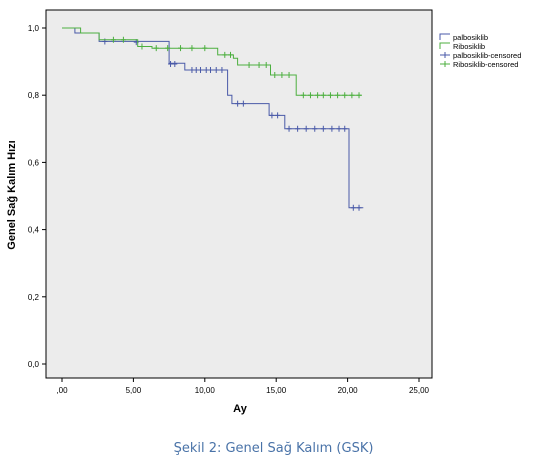 The image size is (547, 474). What do you see at coordinates (487, 55) in the screenshot?
I see `legend-label: palbosiklib-censored` at bounding box center [487, 55].